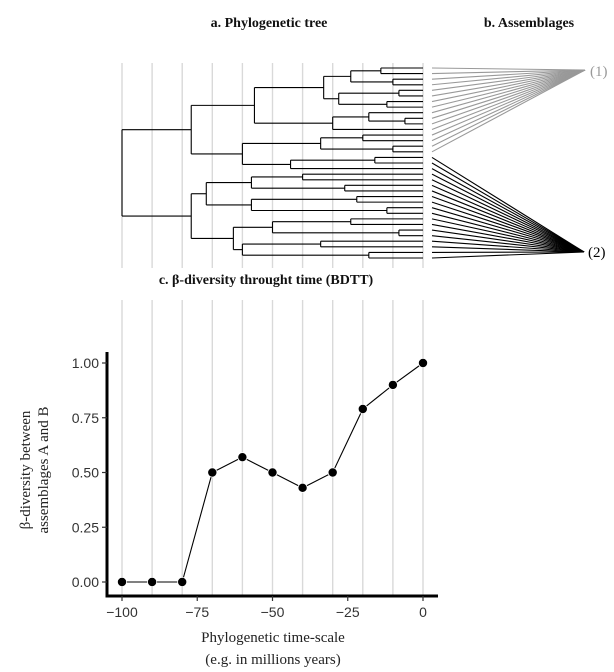  I want to click on x-axis-label: Phylogenetic time-scale, so click(273, 638).